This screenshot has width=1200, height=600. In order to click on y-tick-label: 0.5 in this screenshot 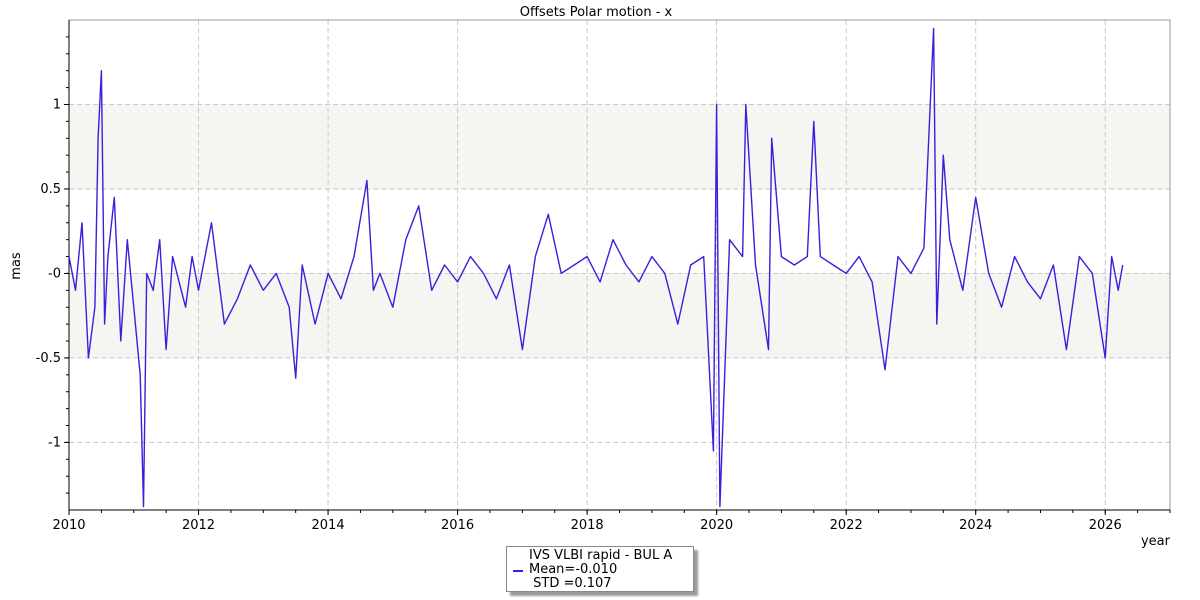, I will do `click(50, 189)`.